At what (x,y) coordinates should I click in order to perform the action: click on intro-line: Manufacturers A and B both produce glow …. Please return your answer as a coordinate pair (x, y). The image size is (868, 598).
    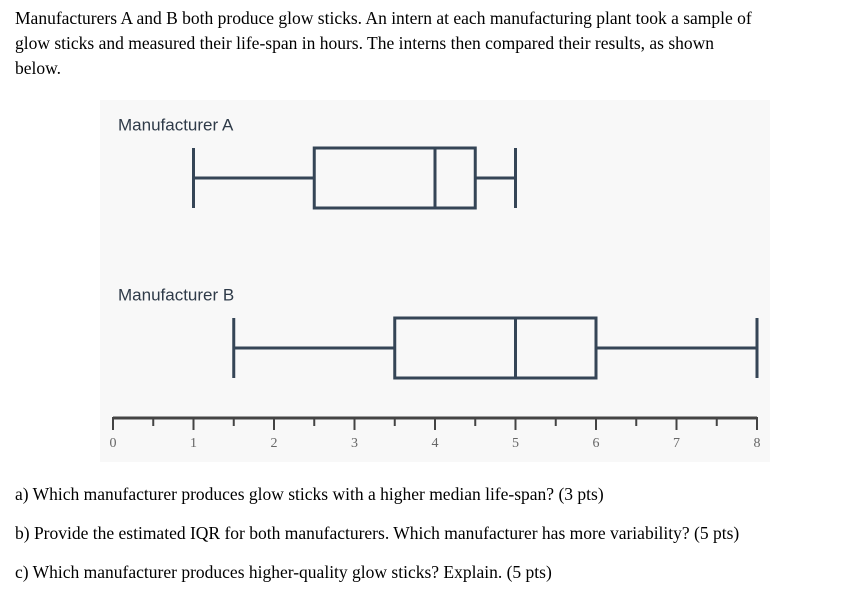
    Looking at the image, I should click on (383, 18).